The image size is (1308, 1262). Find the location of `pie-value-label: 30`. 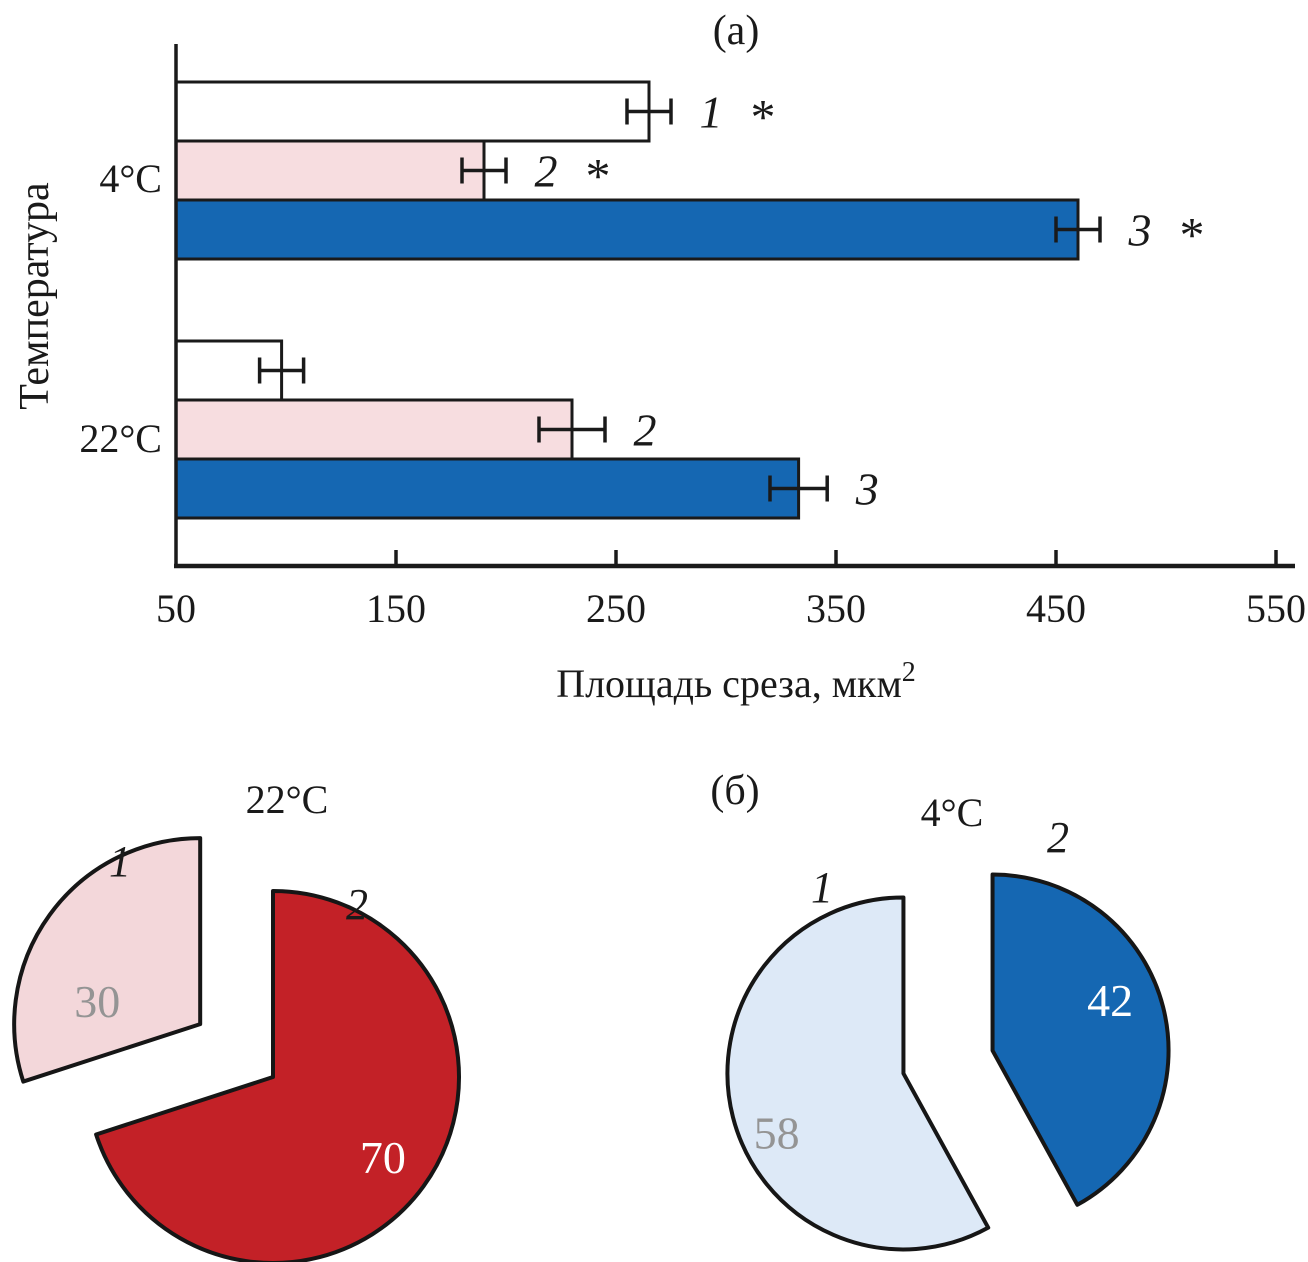

pie-value-label: 30 is located at coordinates (97, 1001).